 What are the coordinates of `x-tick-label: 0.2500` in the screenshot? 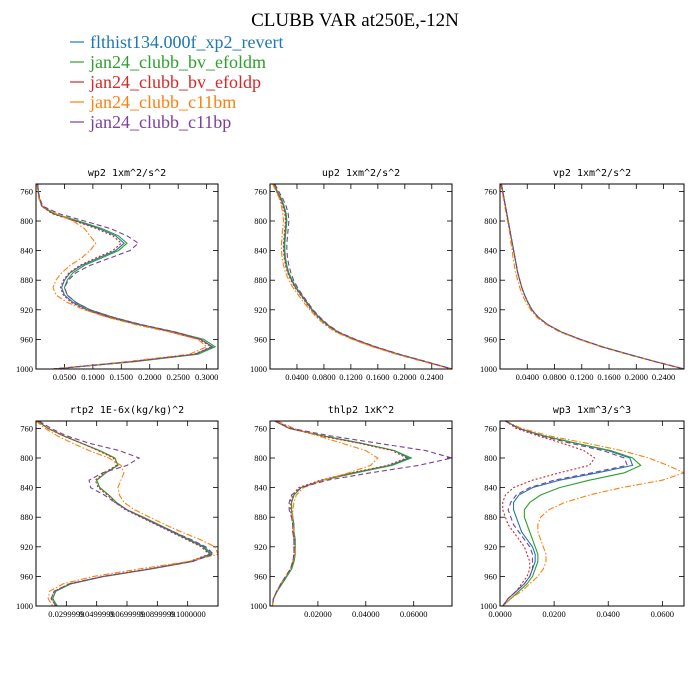 It's located at (178, 377).